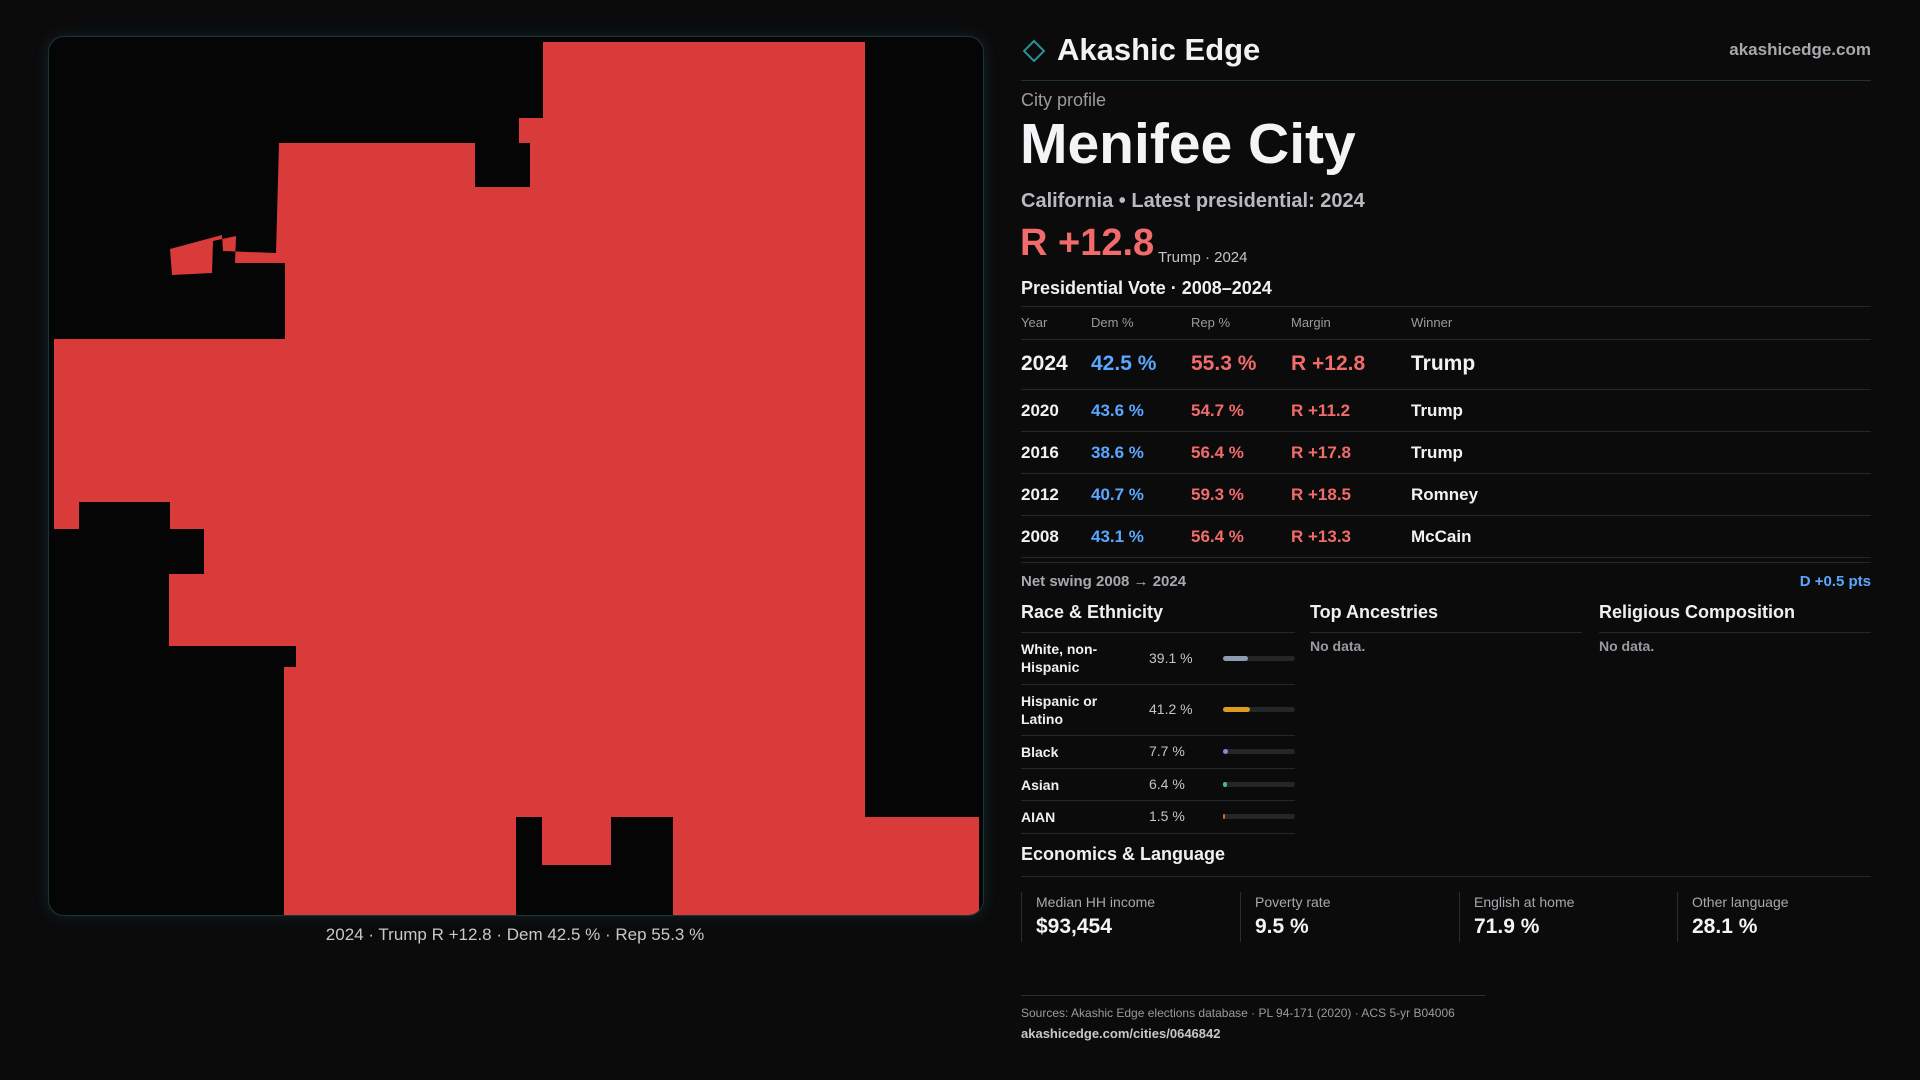 The height and width of the screenshot is (1080, 1920). What do you see at coordinates (1104, 581) in the screenshot?
I see `net-swing-label: Net swing 2008 → 2024` at bounding box center [1104, 581].